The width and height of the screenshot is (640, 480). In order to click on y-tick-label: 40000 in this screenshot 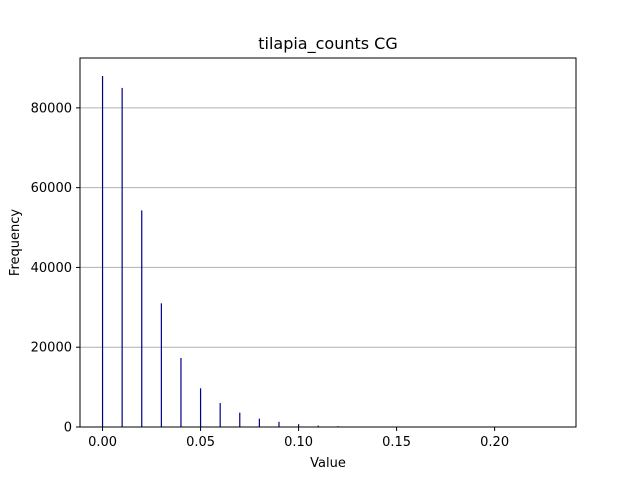, I will do `click(51, 268)`.